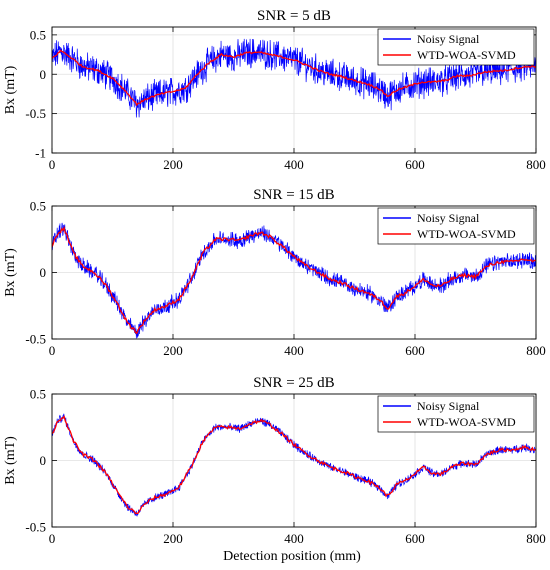 This screenshot has height=570, width=550. I want to click on chart-title: SNR = 25 dB, so click(293, 383).